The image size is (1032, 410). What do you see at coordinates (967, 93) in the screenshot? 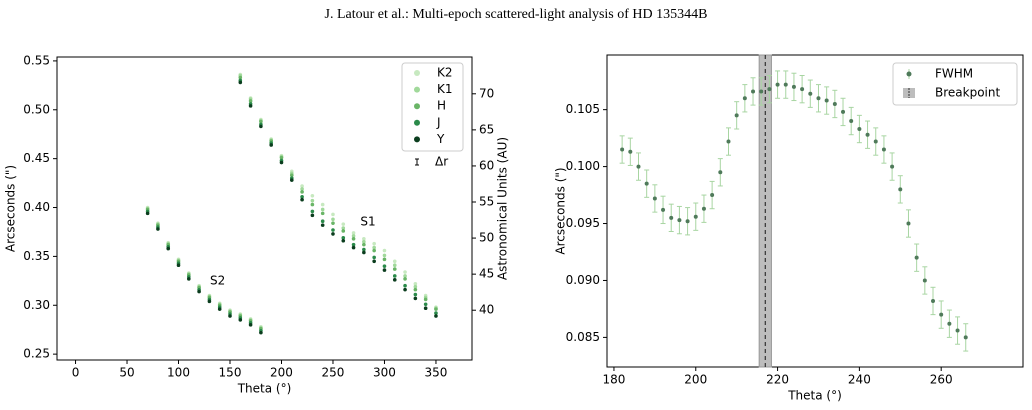
I see `legend-label: Breakpoint` at bounding box center [967, 93].